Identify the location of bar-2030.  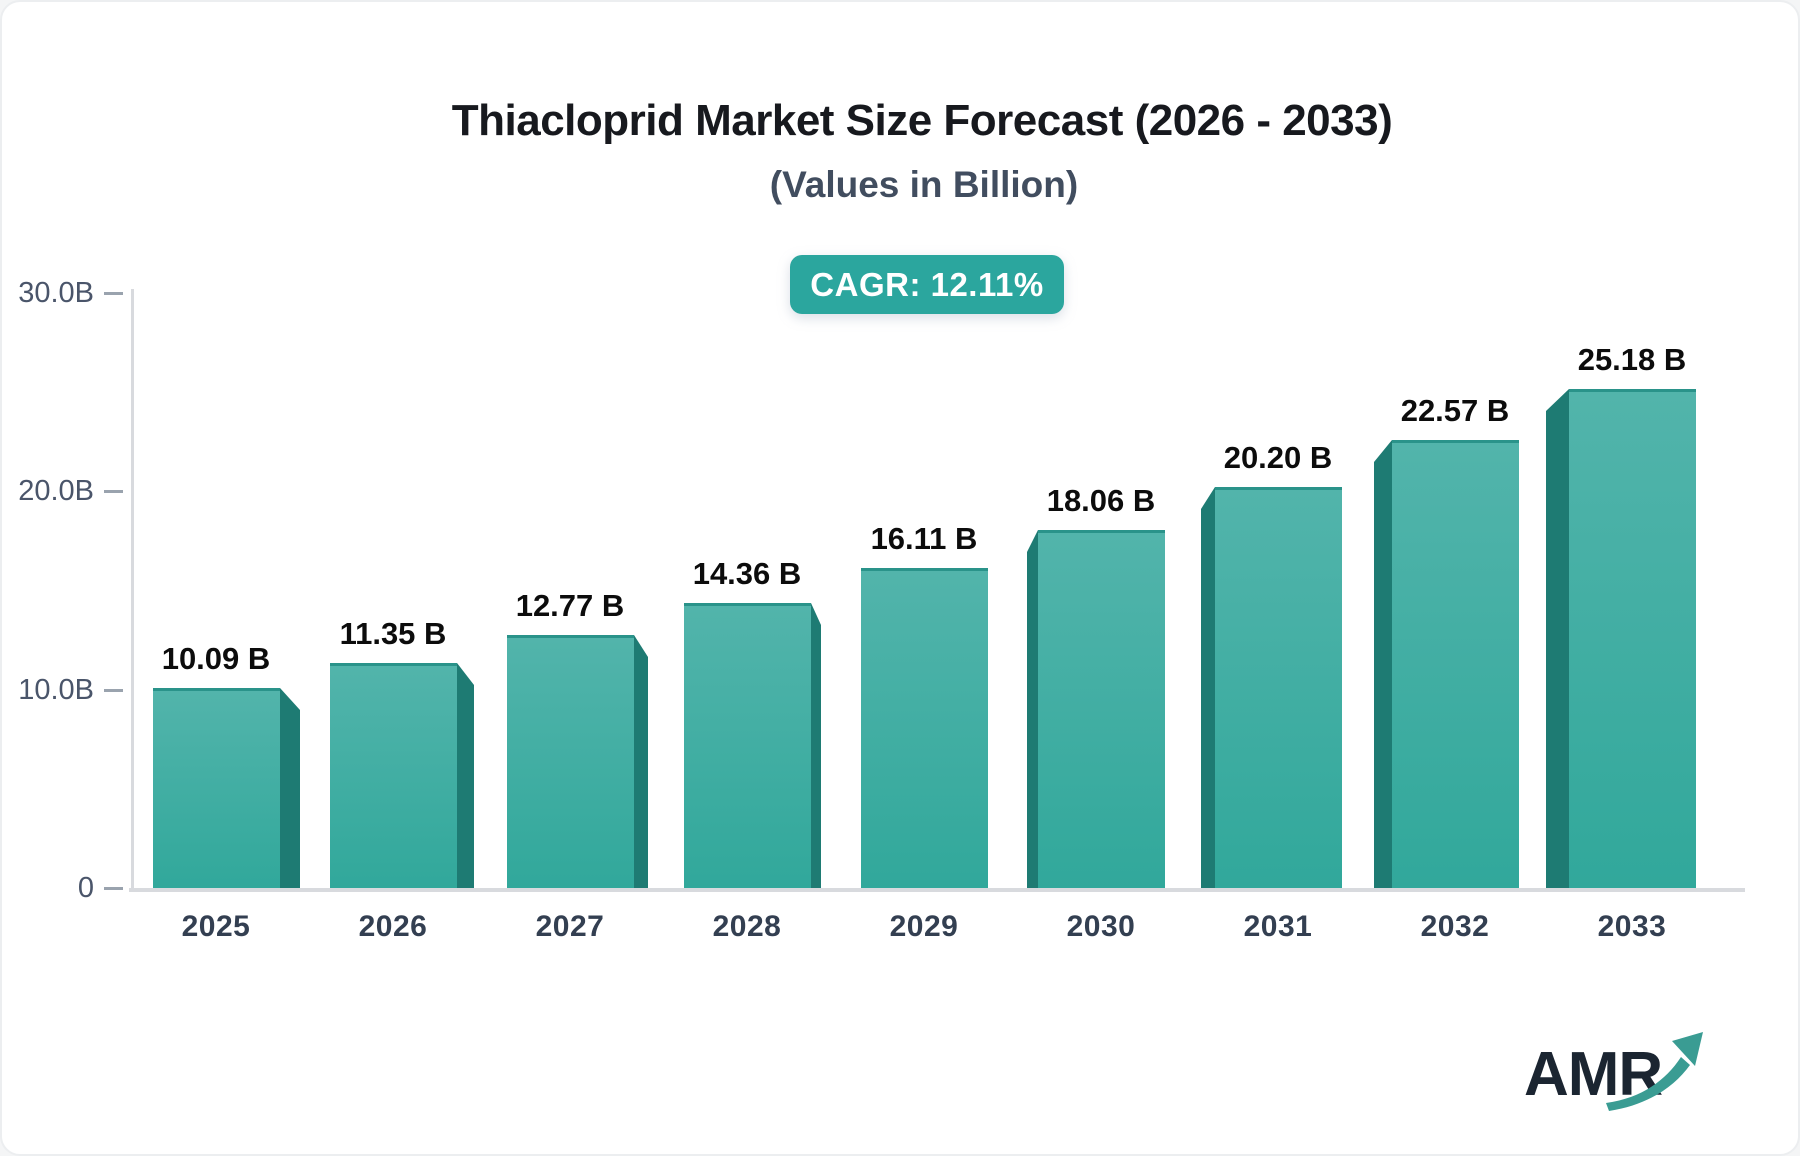
(1101, 709).